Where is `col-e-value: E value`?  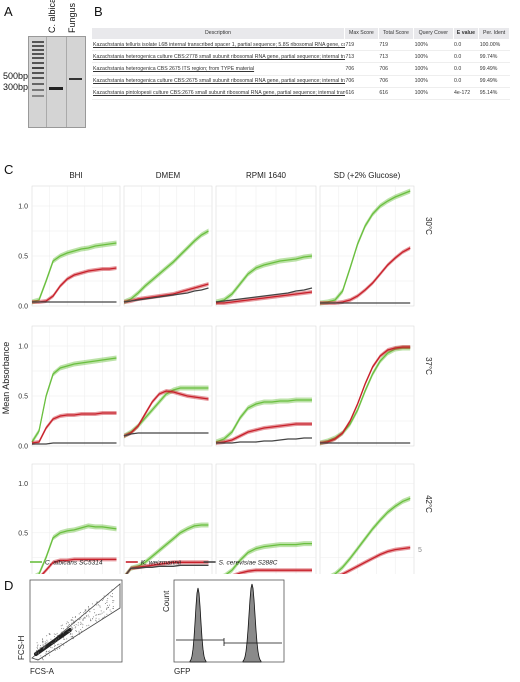 col-e-value: E value is located at coordinates (466, 33).